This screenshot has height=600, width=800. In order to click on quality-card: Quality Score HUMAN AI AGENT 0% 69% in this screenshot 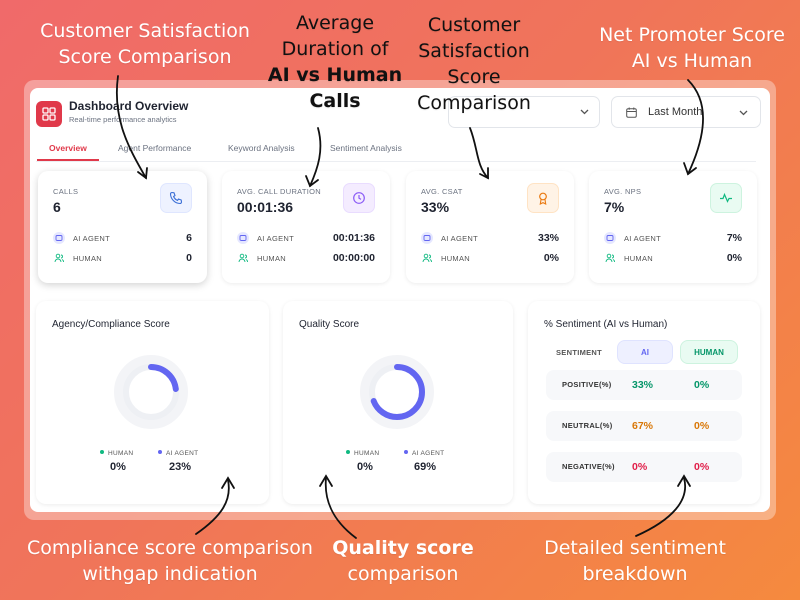, I will do `click(398, 402)`.